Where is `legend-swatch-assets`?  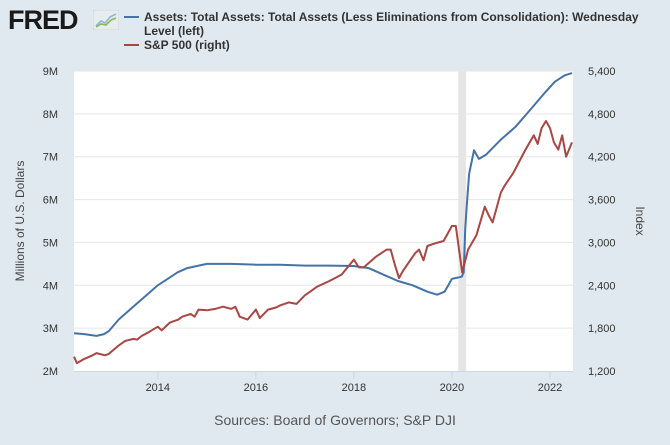
legend-swatch-assets is located at coordinates (131, 17).